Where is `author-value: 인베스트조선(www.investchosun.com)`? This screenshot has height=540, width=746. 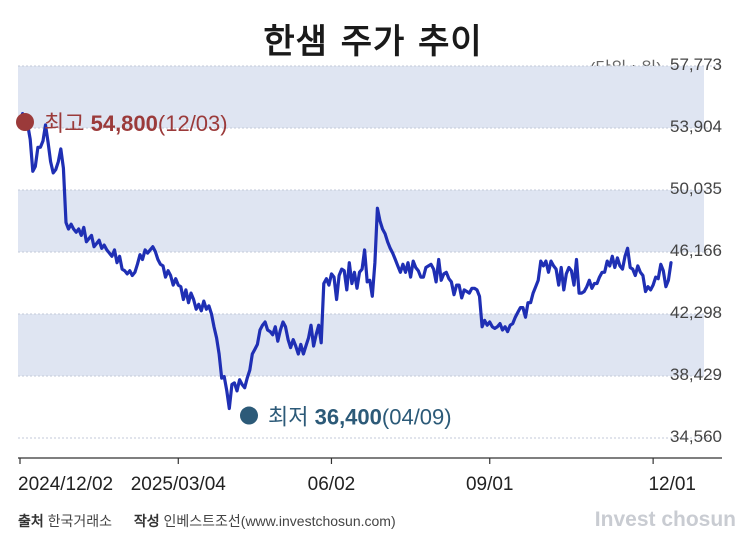 author-value: 인베스트조선(www.investchosun.com) is located at coordinates (279, 521).